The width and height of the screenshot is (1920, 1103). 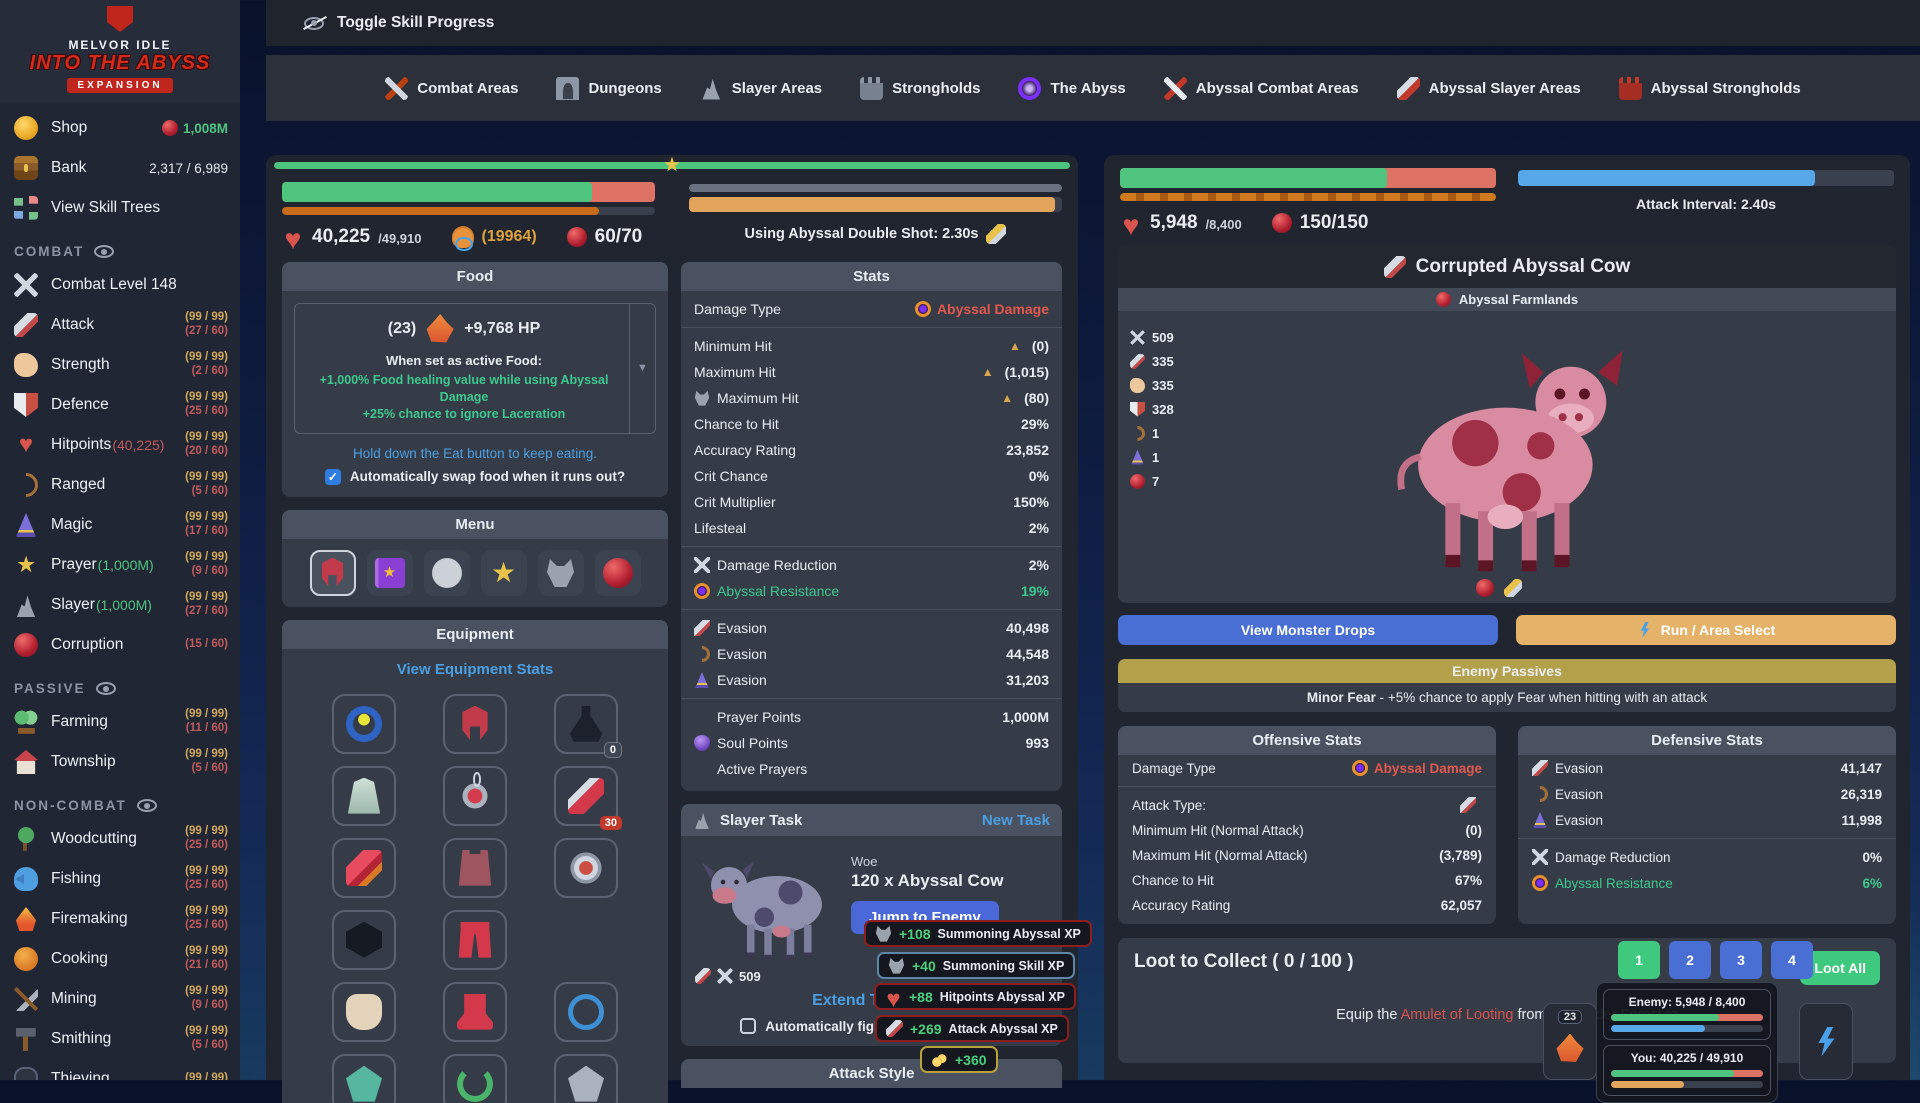 I want to click on sidebar-skill-item: Thieving (99 / 99), so click(x=120, y=1069).